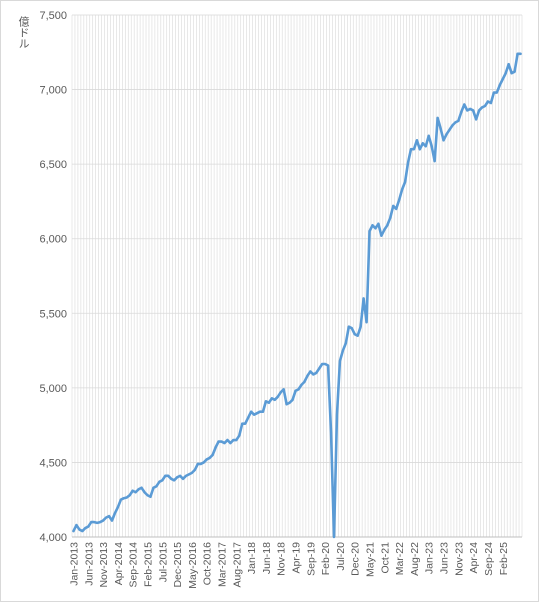 This screenshot has height=606, width=539. What do you see at coordinates (74, 564) in the screenshot?
I see `x-tick-label: Jan-2013` at bounding box center [74, 564].